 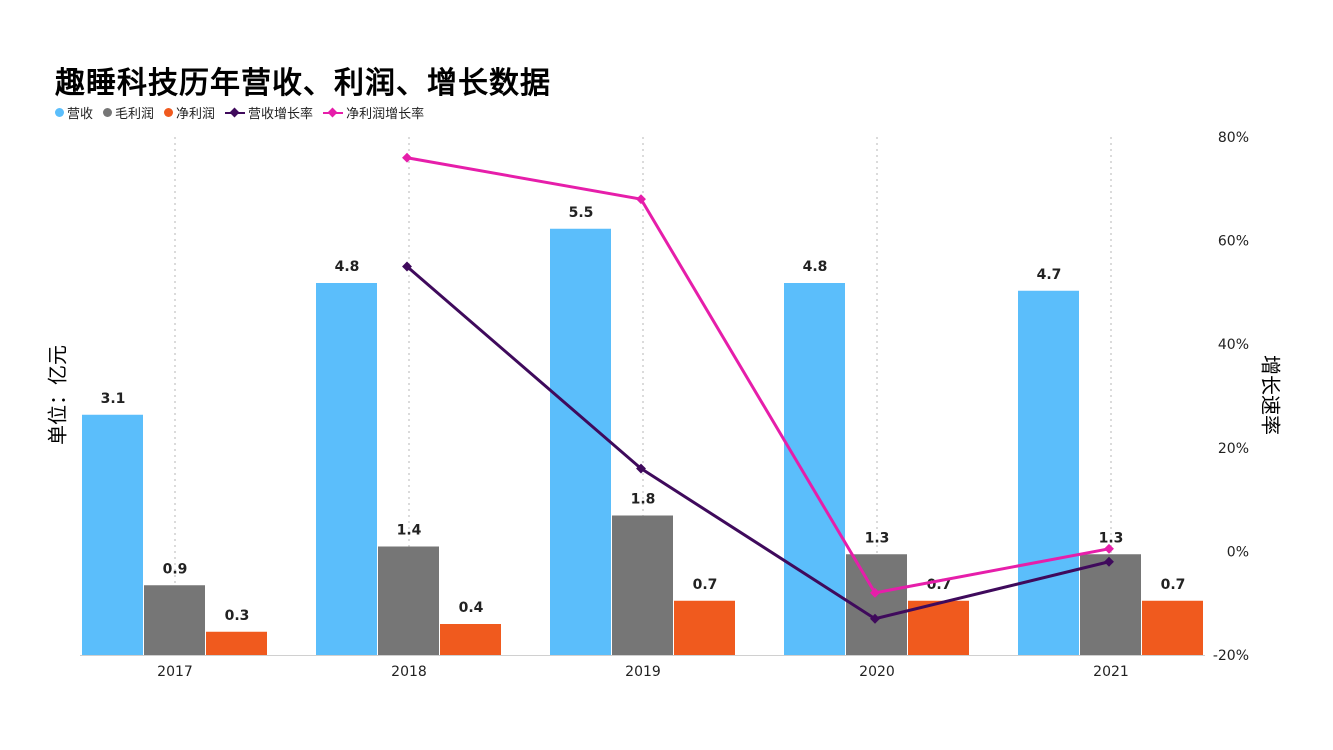 What do you see at coordinates (642, 585) in the screenshot?
I see `bar-gross-profit-2019` at bounding box center [642, 585].